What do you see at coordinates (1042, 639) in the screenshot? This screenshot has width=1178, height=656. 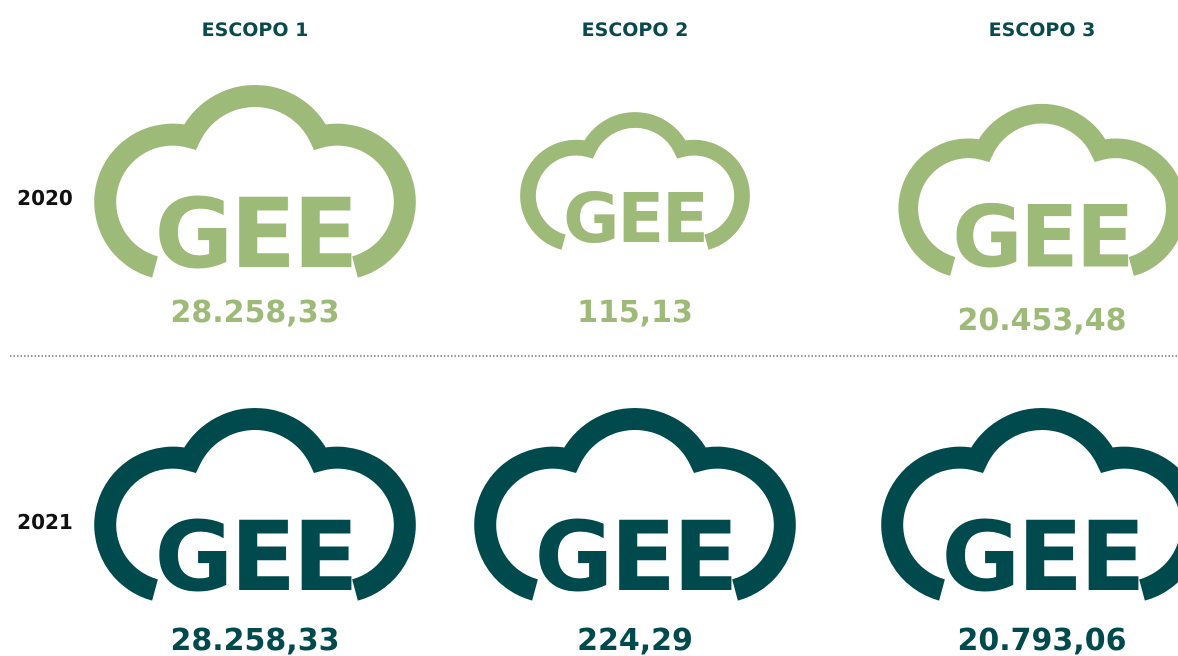 I see `emission-value: 20.793,06` at bounding box center [1042, 639].